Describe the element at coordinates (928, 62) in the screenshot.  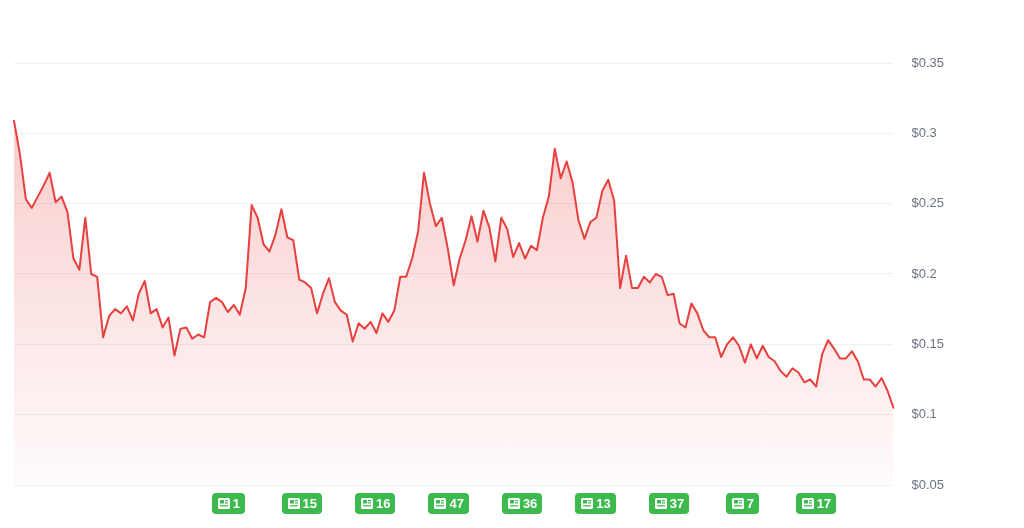
I see `y-tick-label: $0.35` at that location.